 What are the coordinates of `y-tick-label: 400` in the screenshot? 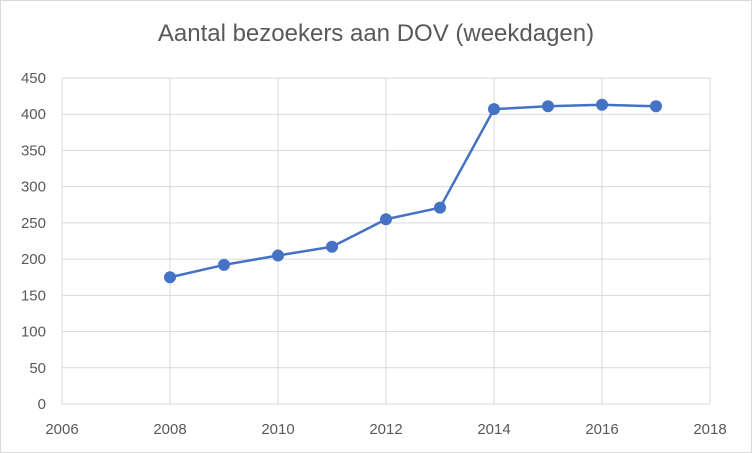 It's located at (33, 114).